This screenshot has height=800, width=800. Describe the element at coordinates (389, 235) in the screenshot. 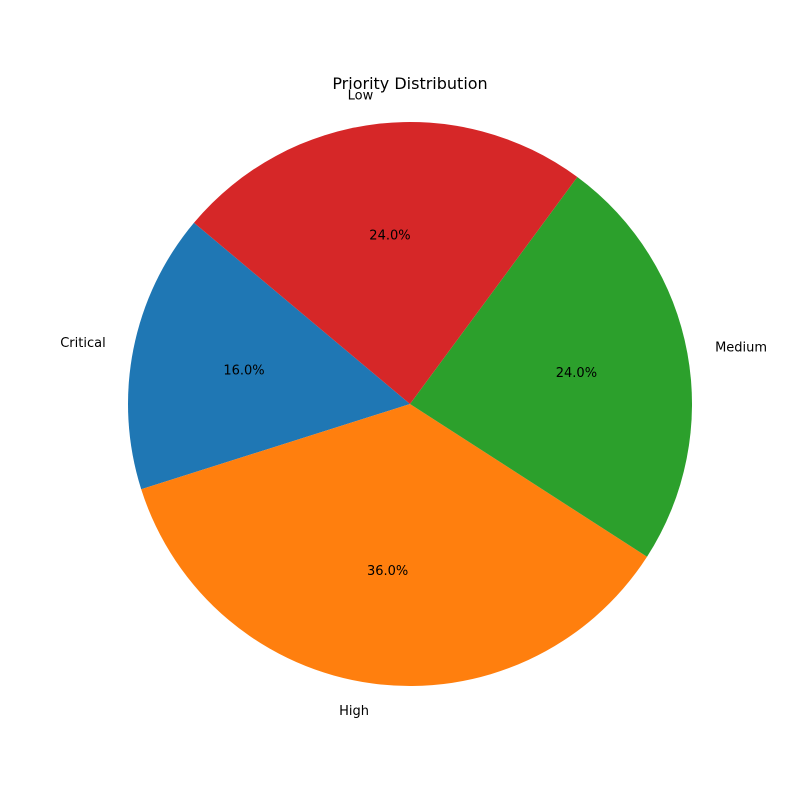

I see `pct-label-low: 24.0%` at that location.